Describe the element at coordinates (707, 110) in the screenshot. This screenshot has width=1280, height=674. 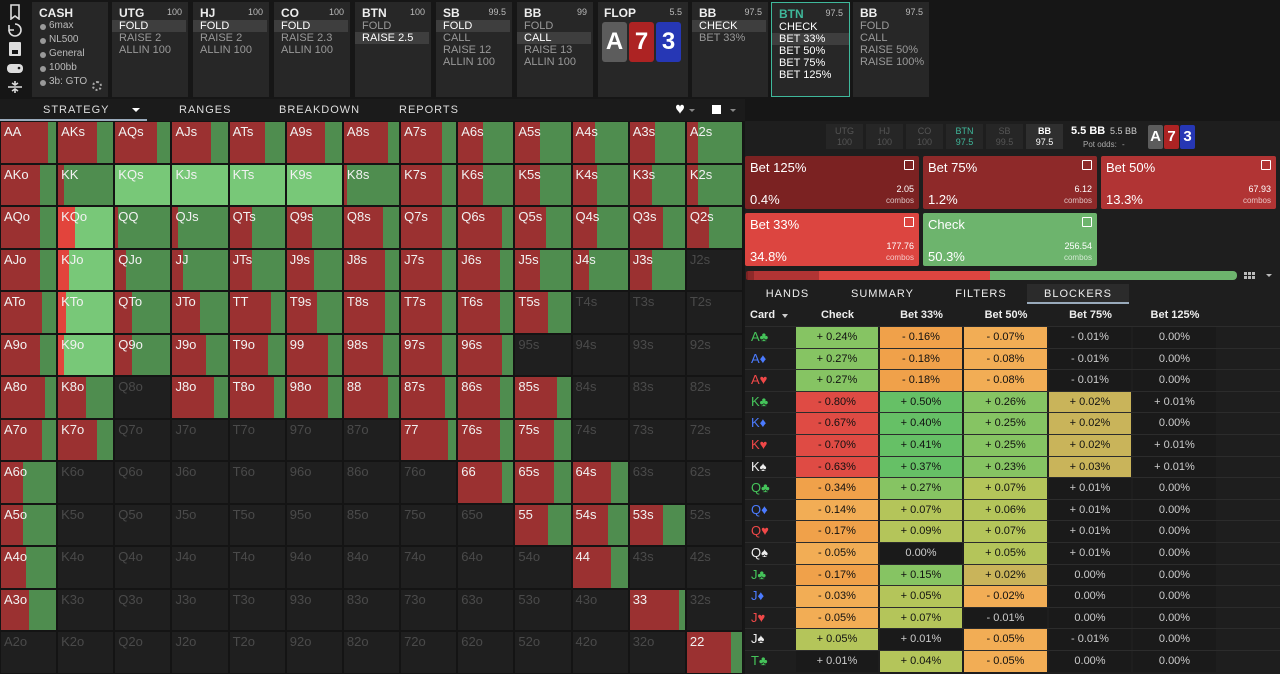
I see `filter-icons` at that location.